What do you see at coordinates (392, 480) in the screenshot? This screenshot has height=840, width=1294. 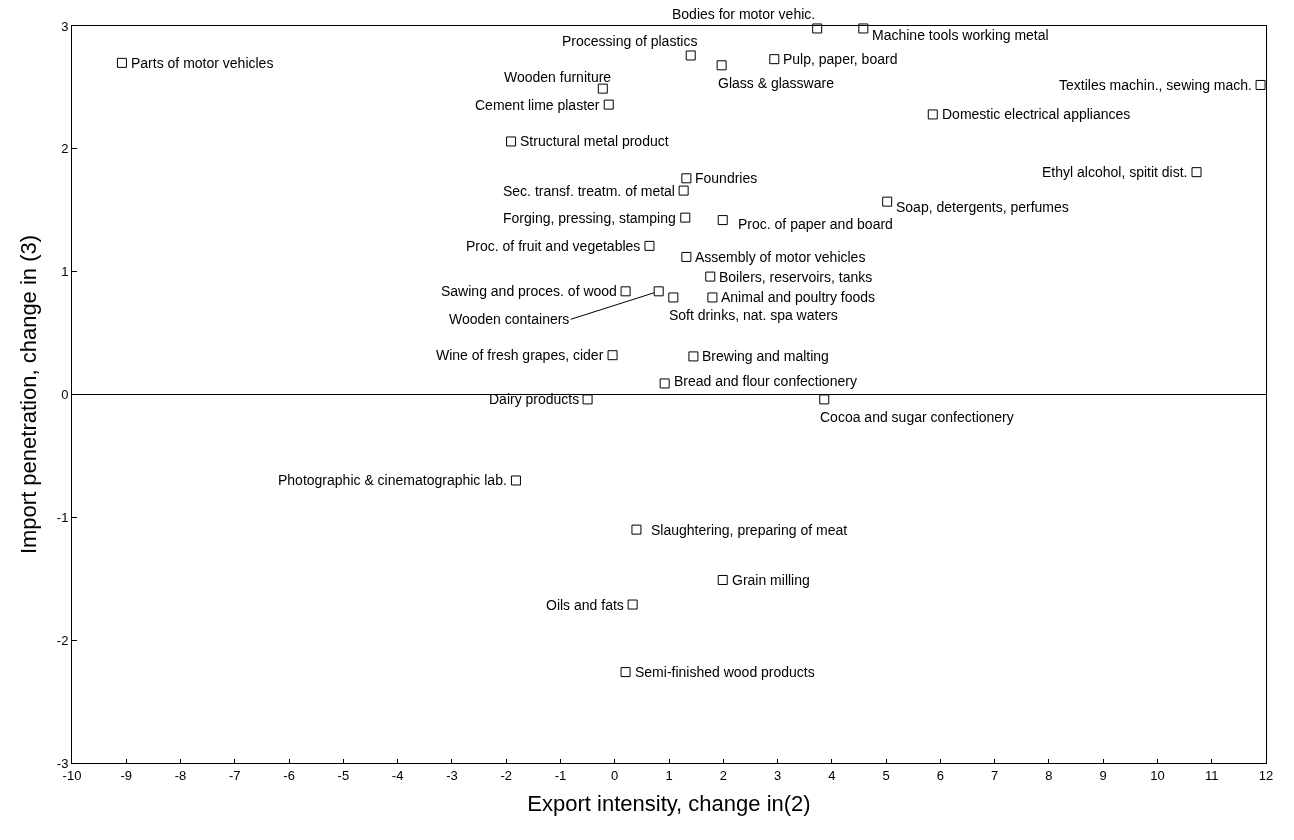 I see `annotation: Photographic & cinematographic lab.` at bounding box center [392, 480].